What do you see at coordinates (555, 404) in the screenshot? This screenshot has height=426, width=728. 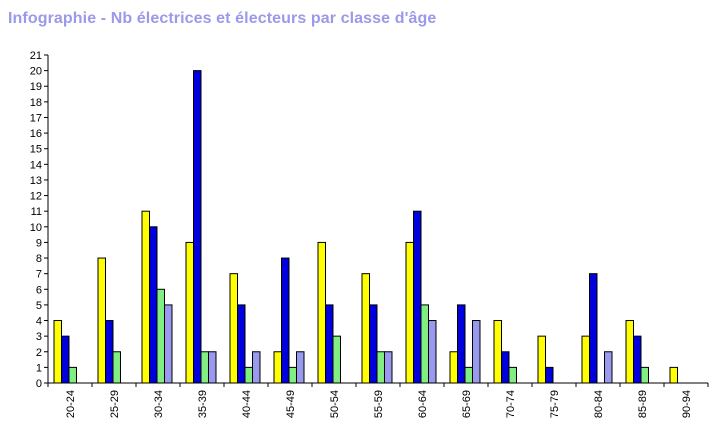 I see `x-tick-label: 75-79` at bounding box center [555, 404].